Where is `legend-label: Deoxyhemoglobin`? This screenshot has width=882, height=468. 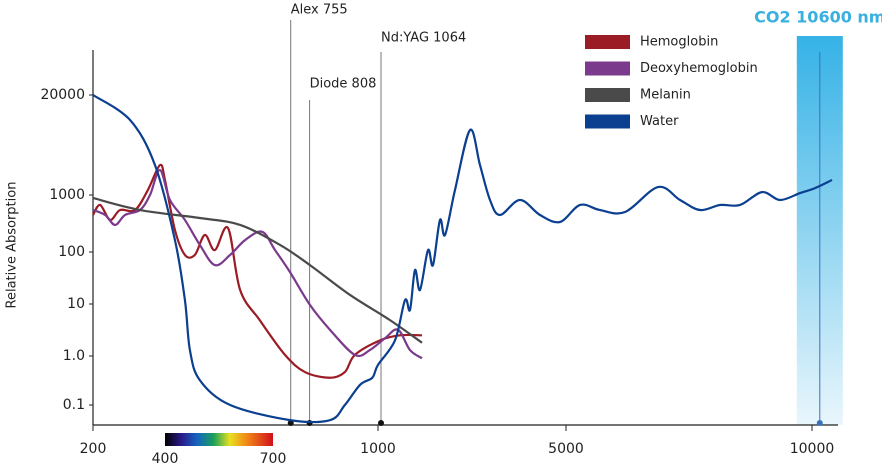 legend-label: Deoxyhemoglobin is located at coordinates (699, 68).